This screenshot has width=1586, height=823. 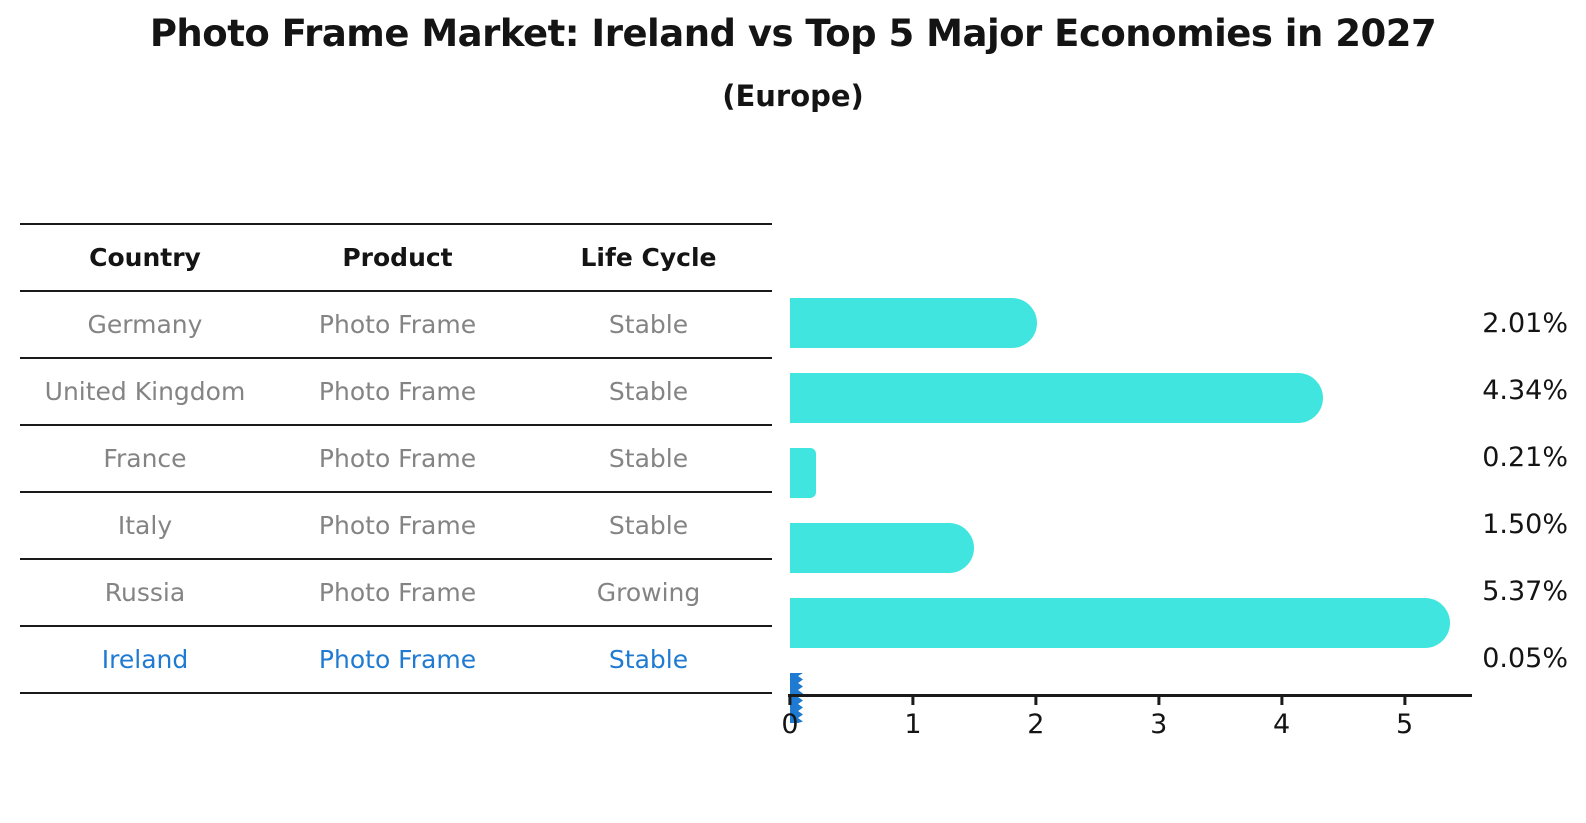 I want to click on country-cell: Russia, so click(x=145, y=592).